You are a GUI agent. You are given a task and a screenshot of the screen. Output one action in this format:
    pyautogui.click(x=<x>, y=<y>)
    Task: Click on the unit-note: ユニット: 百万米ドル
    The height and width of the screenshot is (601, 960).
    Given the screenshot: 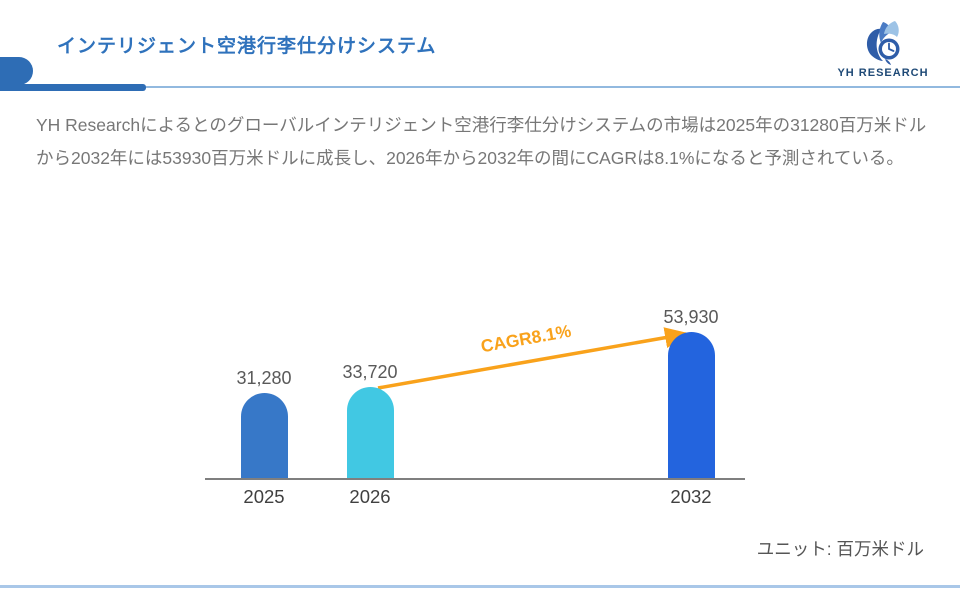 What is the action you would take?
    pyautogui.click(x=840, y=549)
    